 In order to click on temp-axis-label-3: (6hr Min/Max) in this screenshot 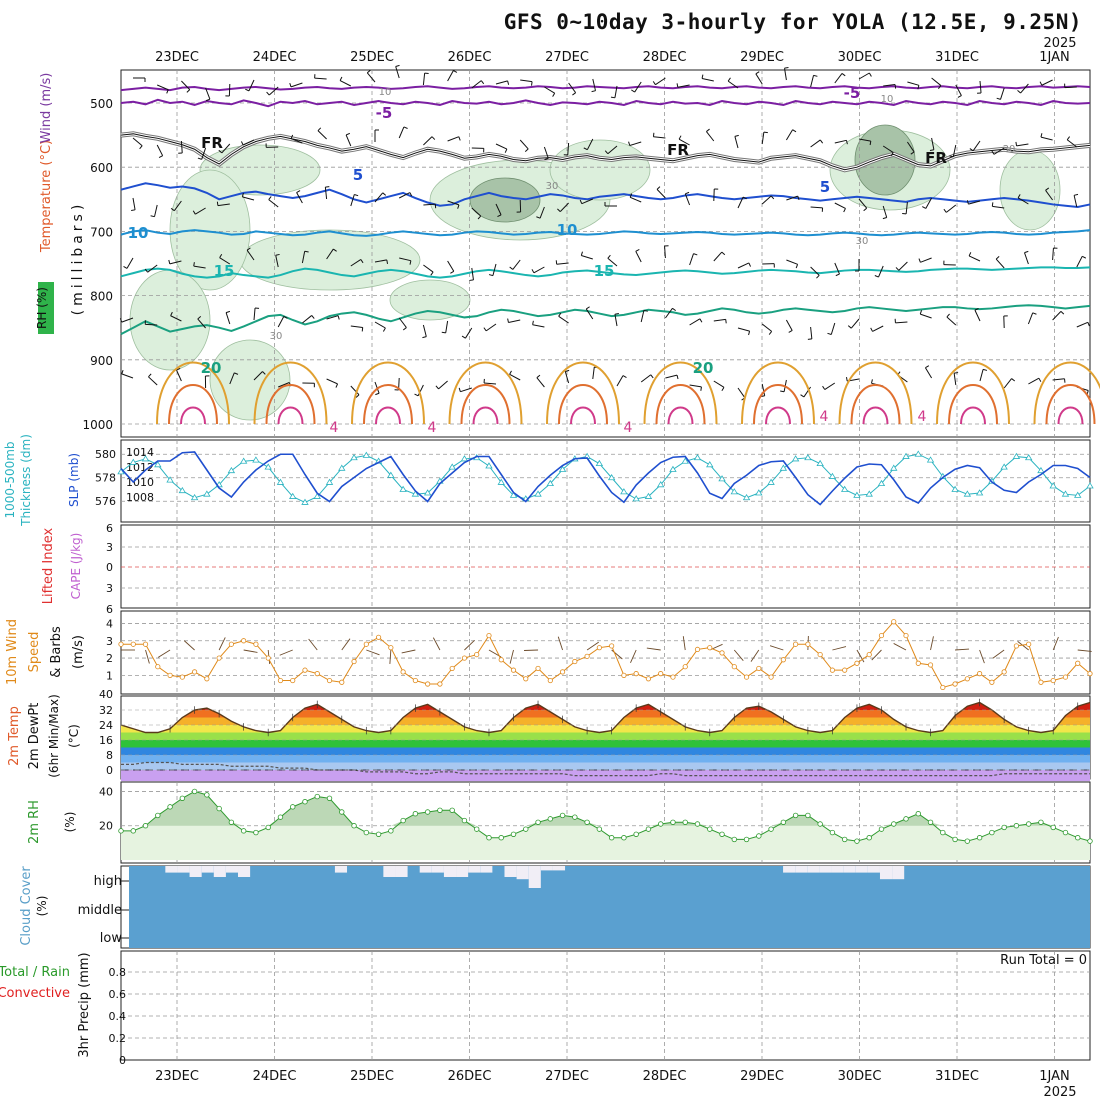, I will do `click(54, 736)`.